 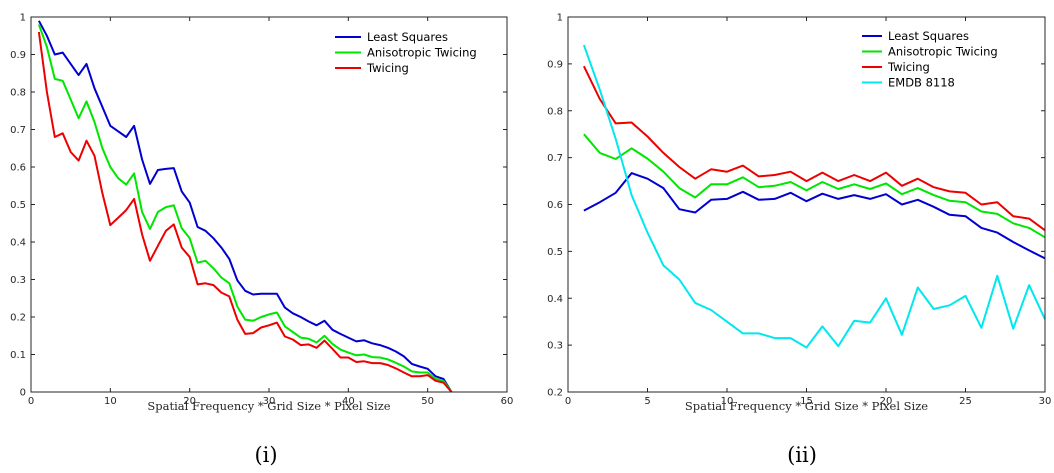 What do you see at coordinates (23, 393) in the screenshot?
I see `y-tick-label: 0` at bounding box center [23, 393].